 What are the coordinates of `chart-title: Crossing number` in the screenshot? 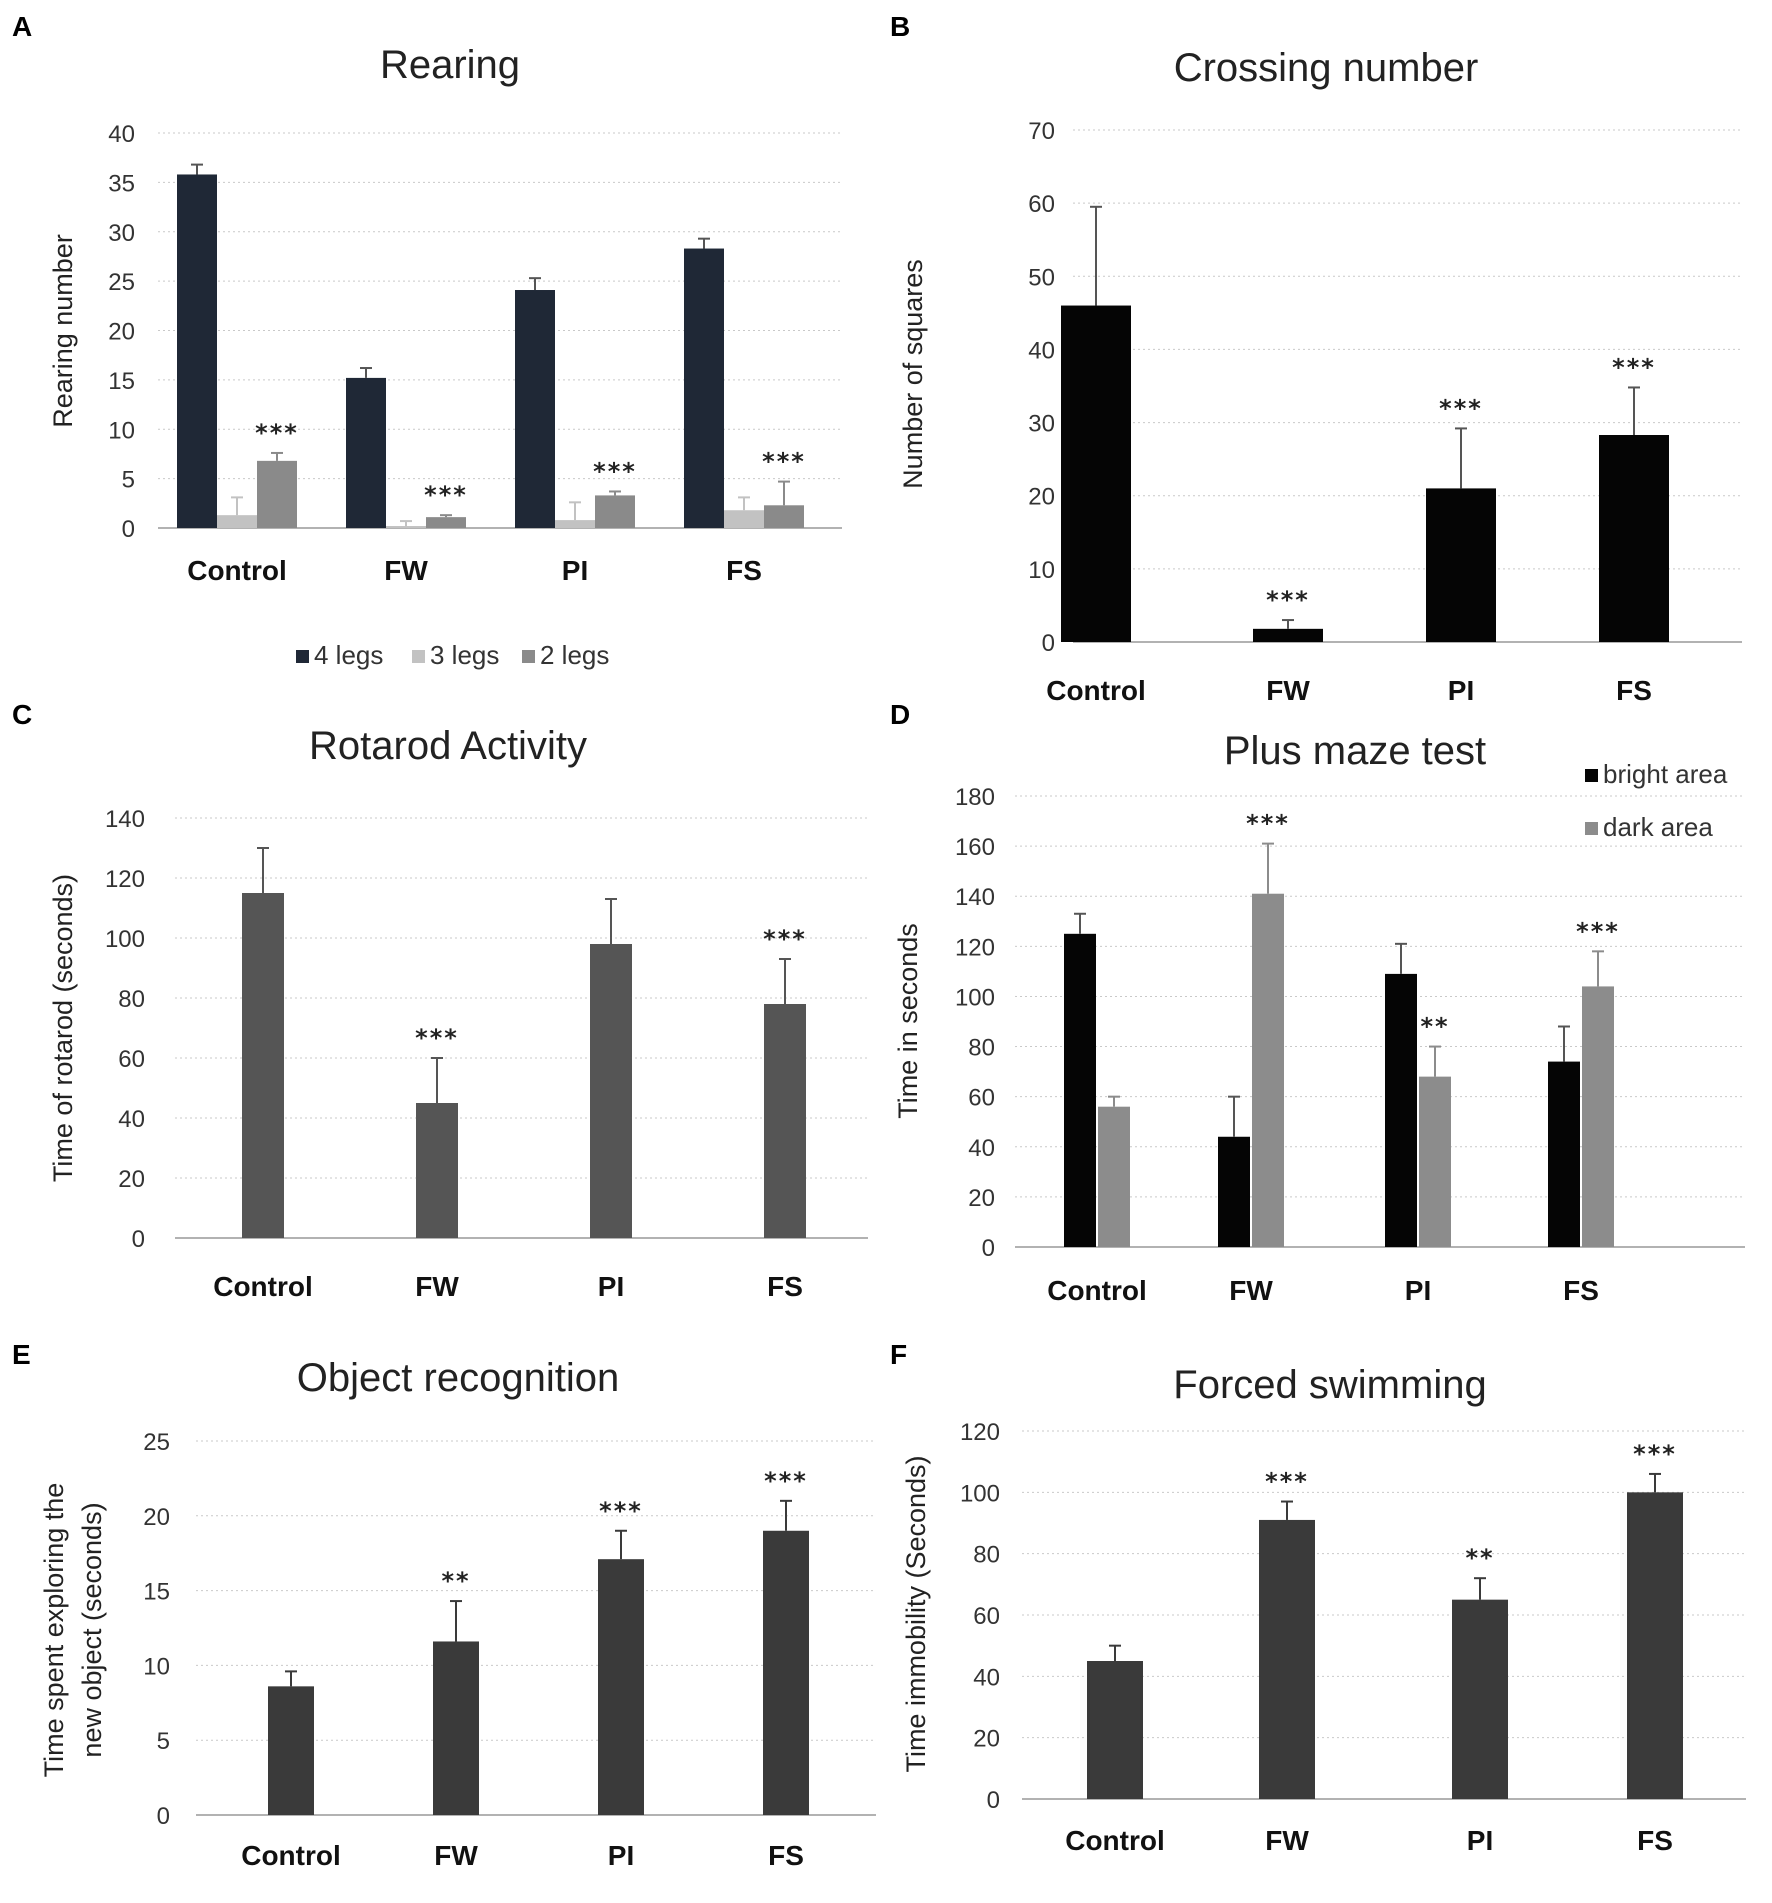 It's located at (1326, 68).